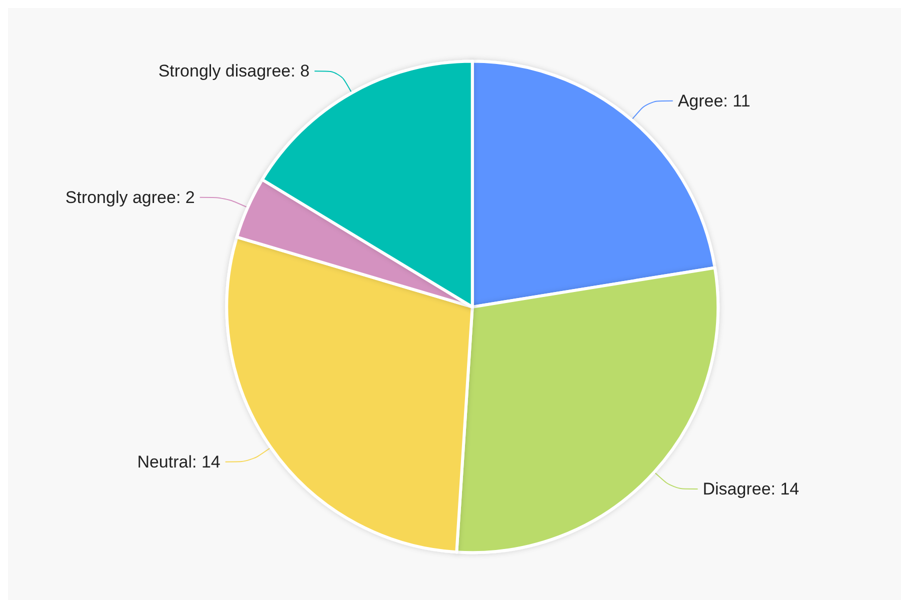 This screenshot has width=909, height=608. What do you see at coordinates (300, 71) in the screenshot?
I see `data-label: : 8` at bounding box center [300, 71].